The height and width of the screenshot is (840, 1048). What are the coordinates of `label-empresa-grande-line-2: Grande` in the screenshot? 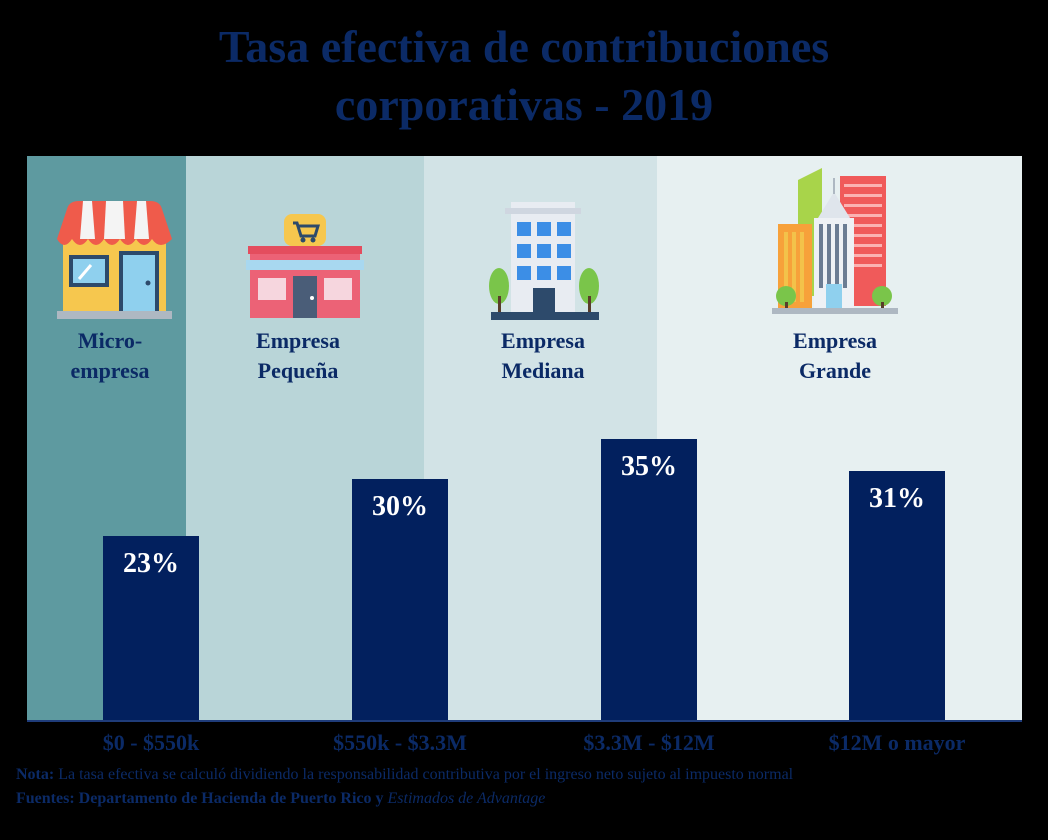 It's located at (835, 370).